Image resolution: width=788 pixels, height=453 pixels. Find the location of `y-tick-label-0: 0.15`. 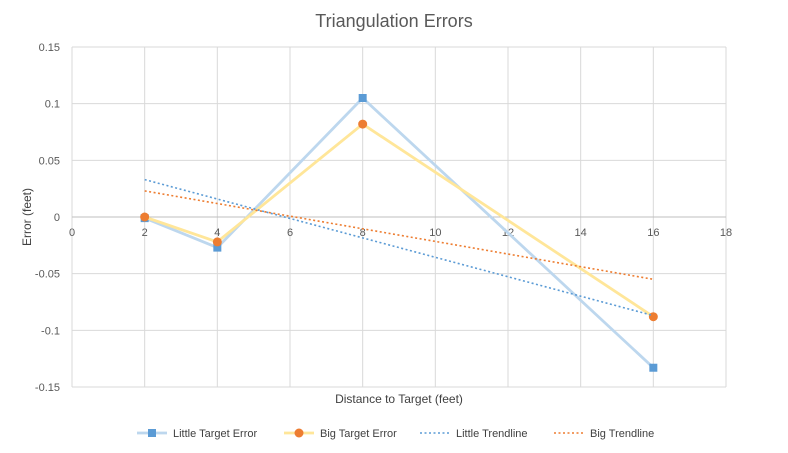

y-tick-label-0: 0.15 is located at coordinates (49, 48).